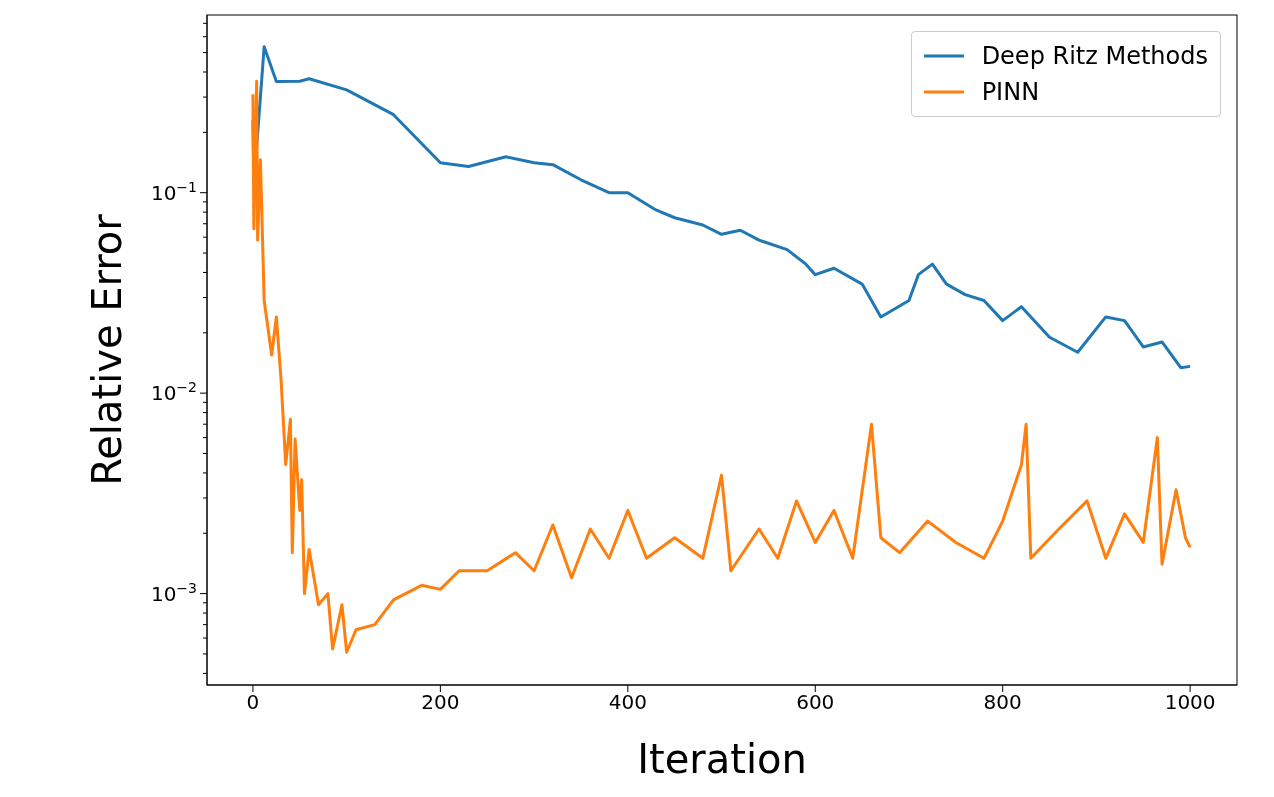  What do you see at coordinates (722, 759) in the screenshot?
I see `x-axis-title: Iteration` at bounding box center [722, 759].